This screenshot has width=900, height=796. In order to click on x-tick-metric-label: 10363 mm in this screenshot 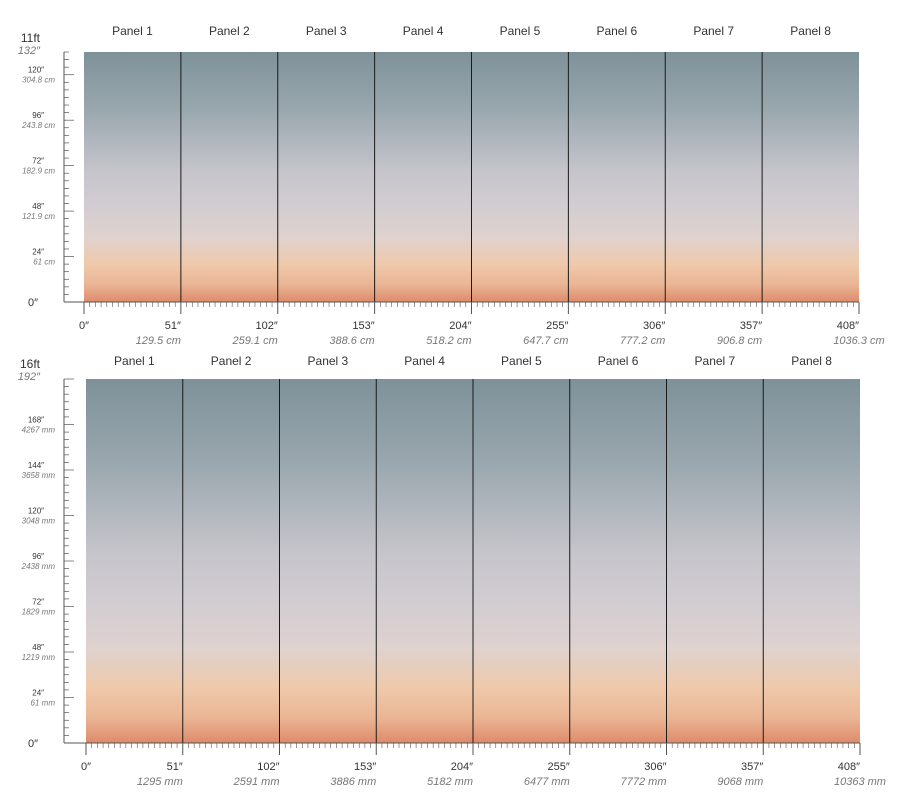, I will do `click(860, 782)`.